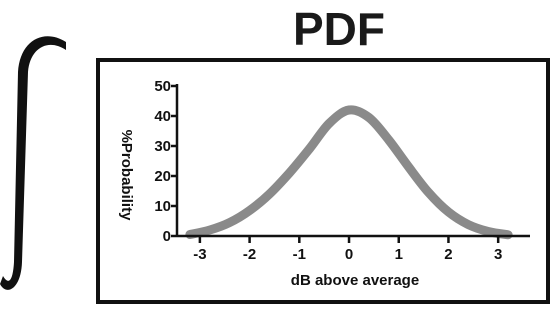 The image size is (552, 320). I want to click on x-tick-label: -1, so click(299, 254).